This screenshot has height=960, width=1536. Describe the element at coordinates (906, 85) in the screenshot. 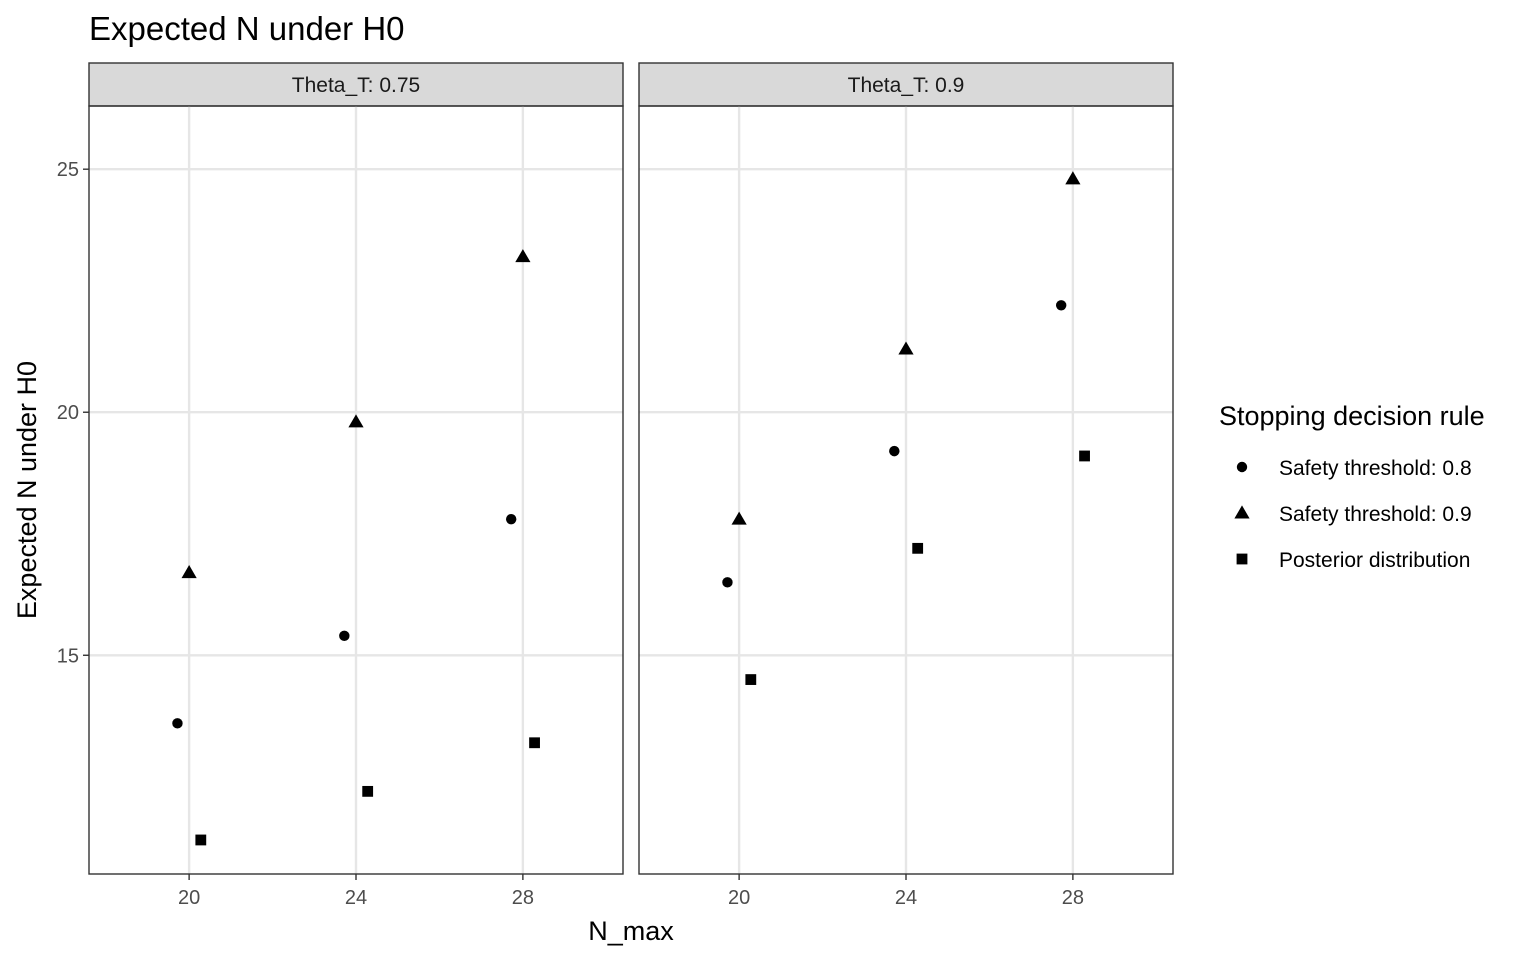

I see `facet-strip-label: Theta_T: 0.9` at that location.